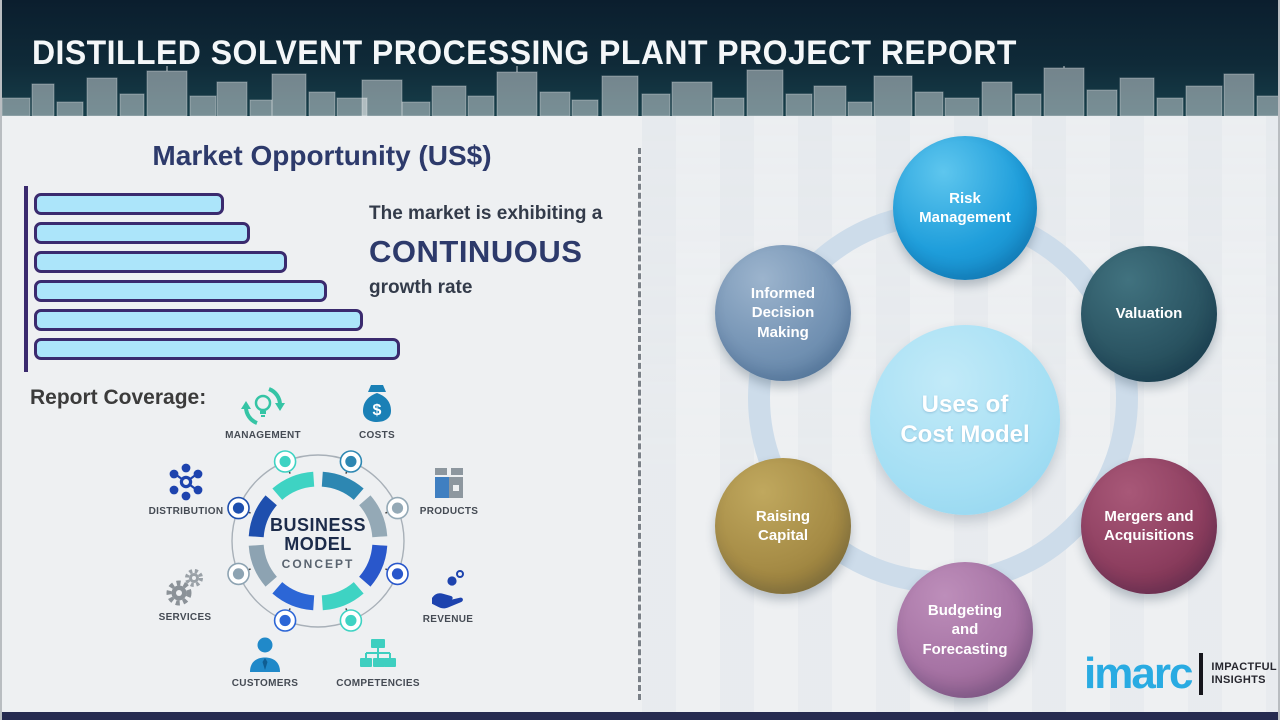  Describe the element at coordinates (318, 525) in the screenshot. I see `wheel-line1: BUSINESS` at that location.